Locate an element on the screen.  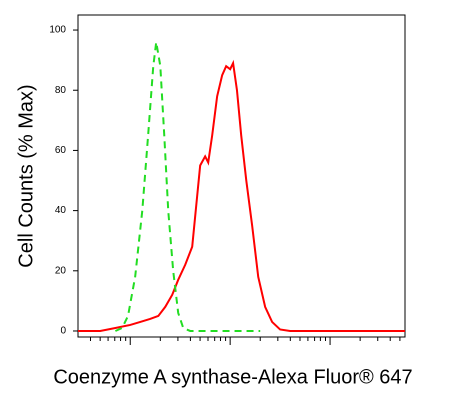
y-tick-label: 100 is located at coordinates (57, 30).